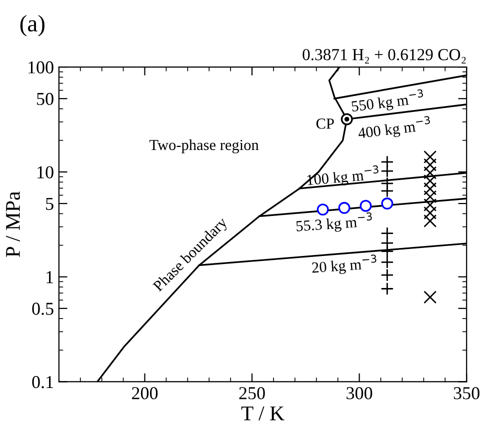  I want to click on annotation: 550 kg m$^{−3}$, so click(387, 102).